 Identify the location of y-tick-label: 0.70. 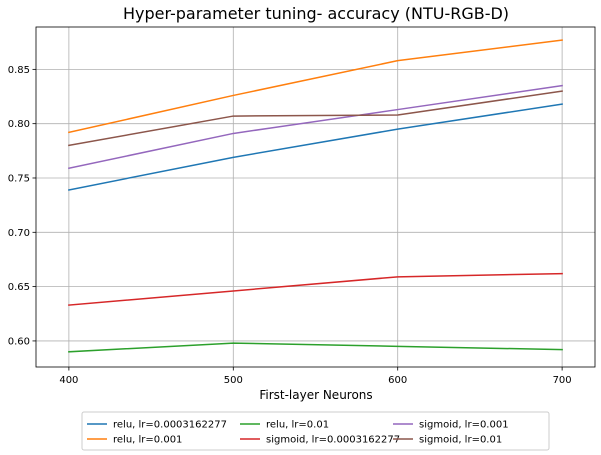
(19, 233).